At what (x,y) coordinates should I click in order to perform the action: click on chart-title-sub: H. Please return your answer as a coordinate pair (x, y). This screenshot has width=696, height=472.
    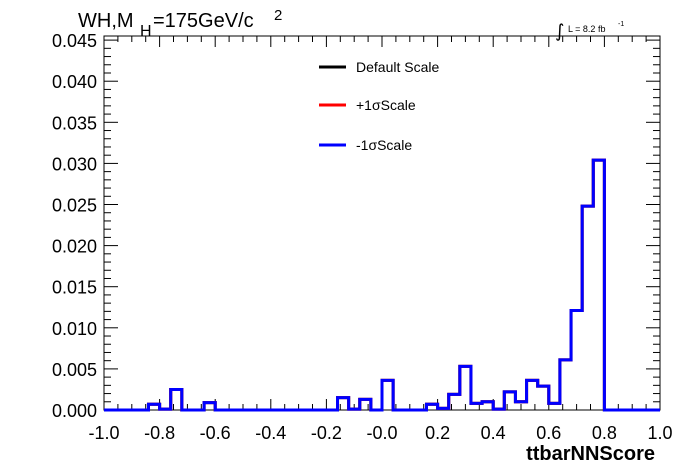
    Looking at the image, I should click on (146, 31).